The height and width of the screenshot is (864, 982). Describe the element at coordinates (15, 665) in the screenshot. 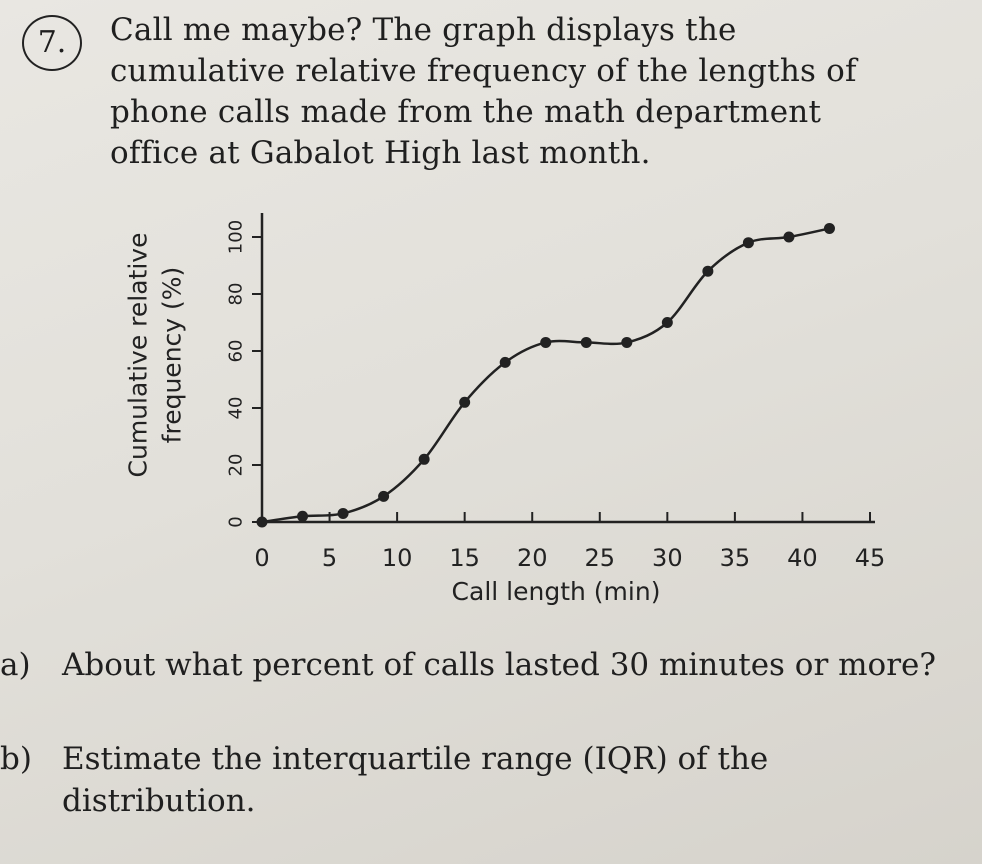

I see `question-a-label: a)` at that location.